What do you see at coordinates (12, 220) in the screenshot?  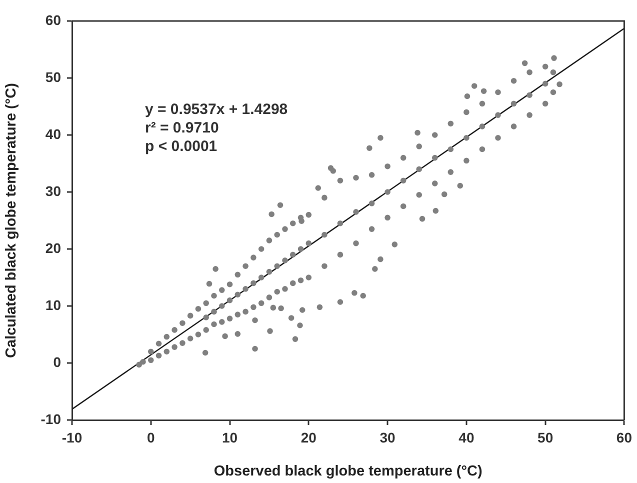 I see `y-axis-title: Calculated black globe temperature (°C)` at bounding box center [12, 220].